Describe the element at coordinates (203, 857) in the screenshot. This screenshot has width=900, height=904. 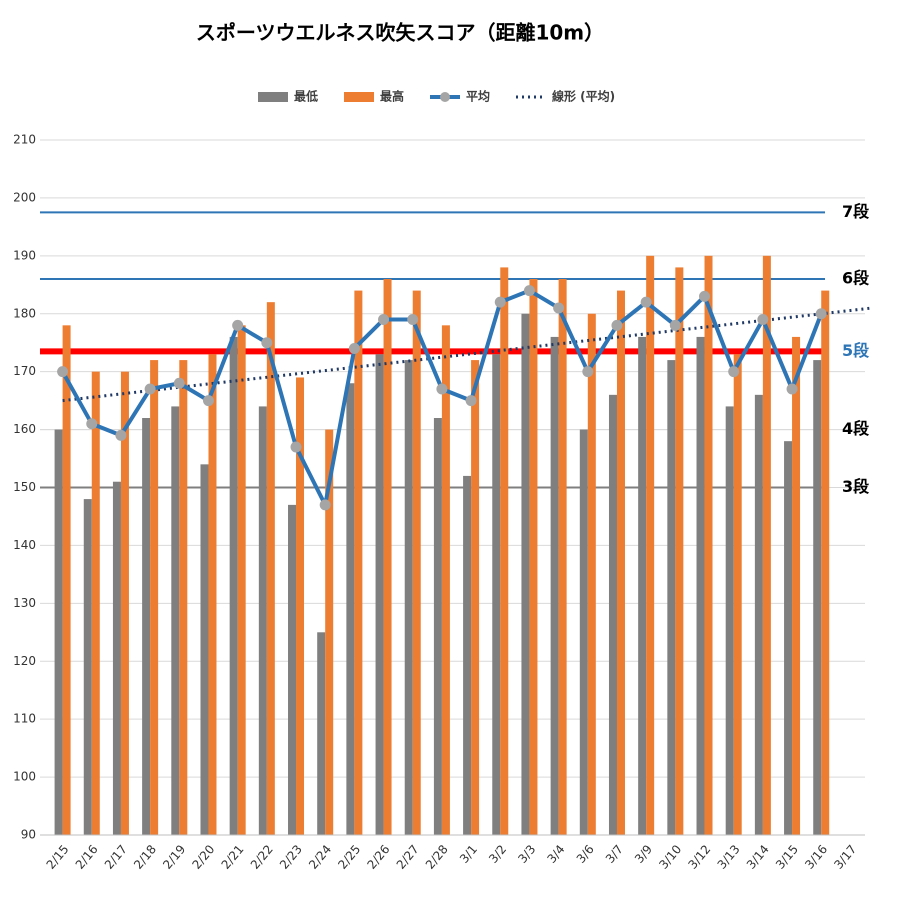
I see `x-tick-label: 2/20` at that location.